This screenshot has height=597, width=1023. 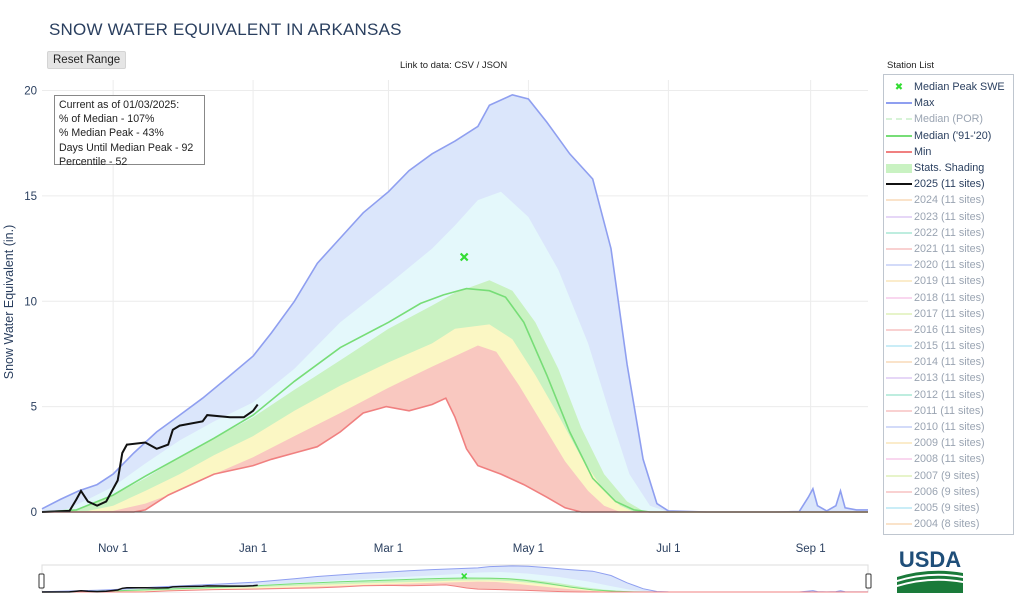 I want to click on legend-item: 2015 (11 sites), so click(x=948, y=346).